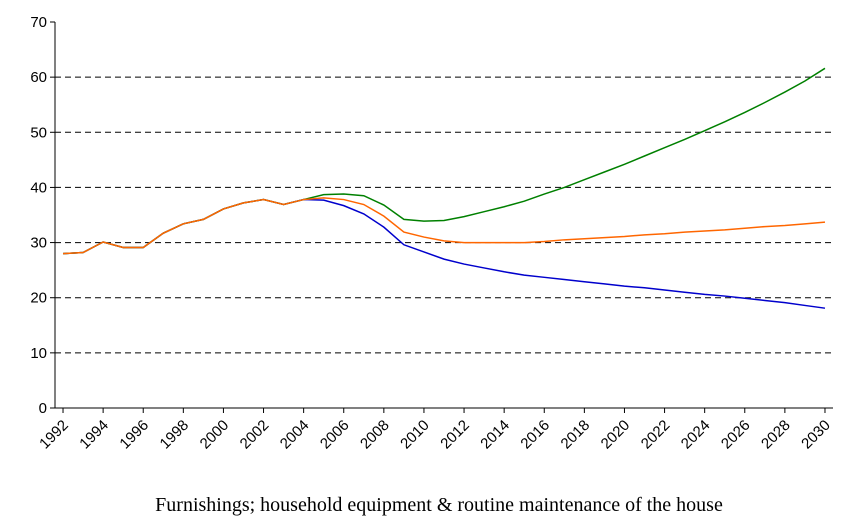 This screenshot has height=526, width=844. What do you see at coordinates (38, 132) in the screenshot?
I see `y-tick-label: 50` at bounding box center [38, 132].